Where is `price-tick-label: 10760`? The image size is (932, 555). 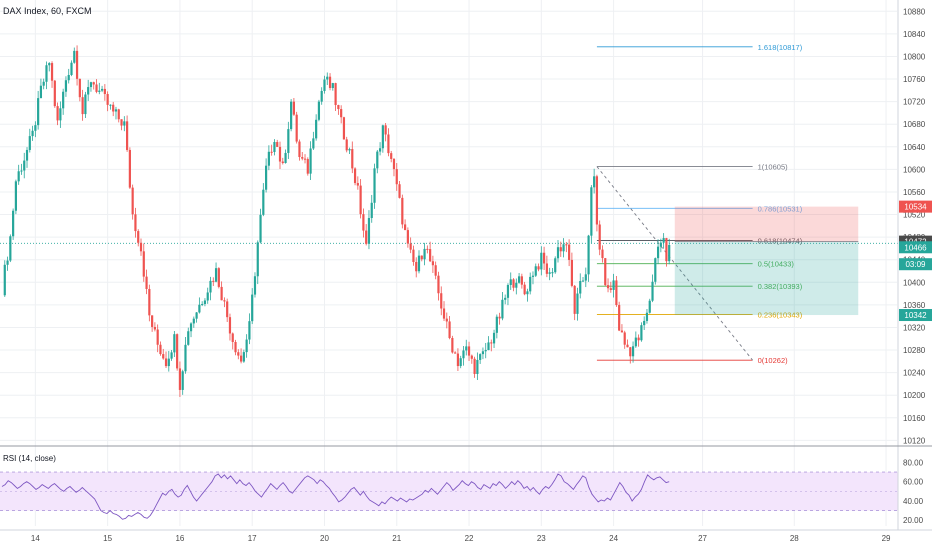
price-tick-label: 10760 is located at coordinates (914, 79).